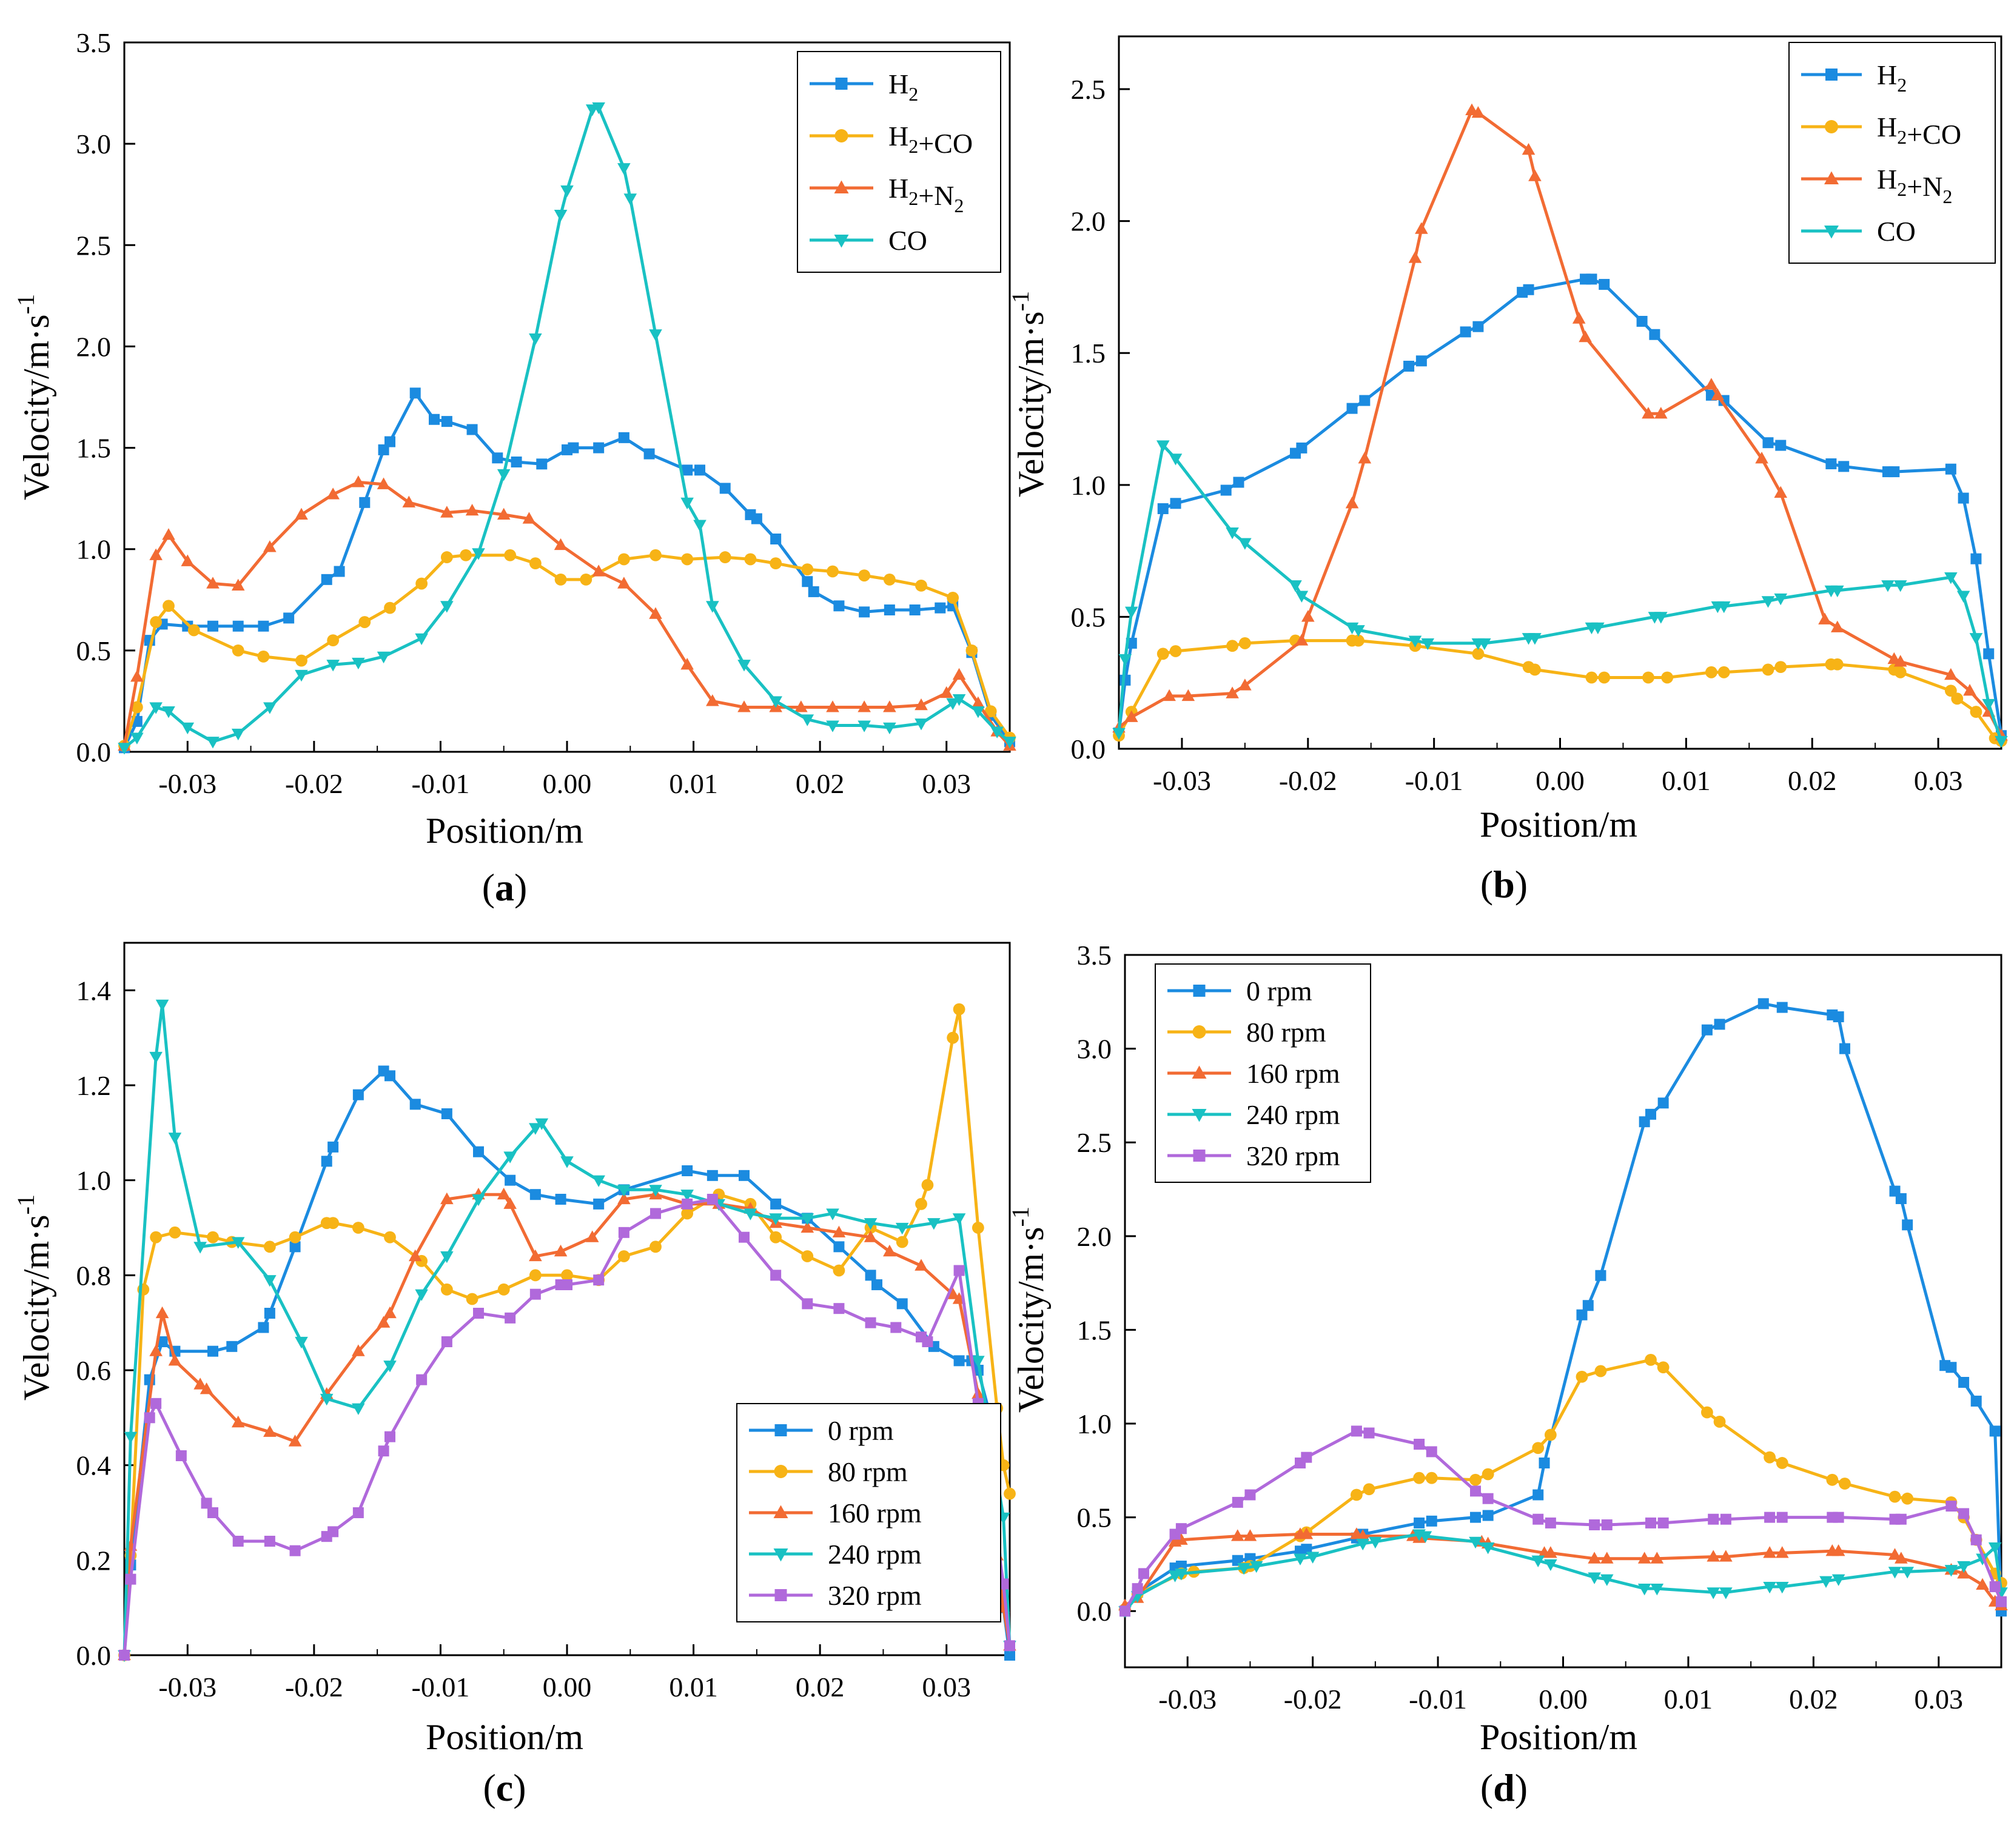  I want to click on legend-label: CO, so click(1896, 231).